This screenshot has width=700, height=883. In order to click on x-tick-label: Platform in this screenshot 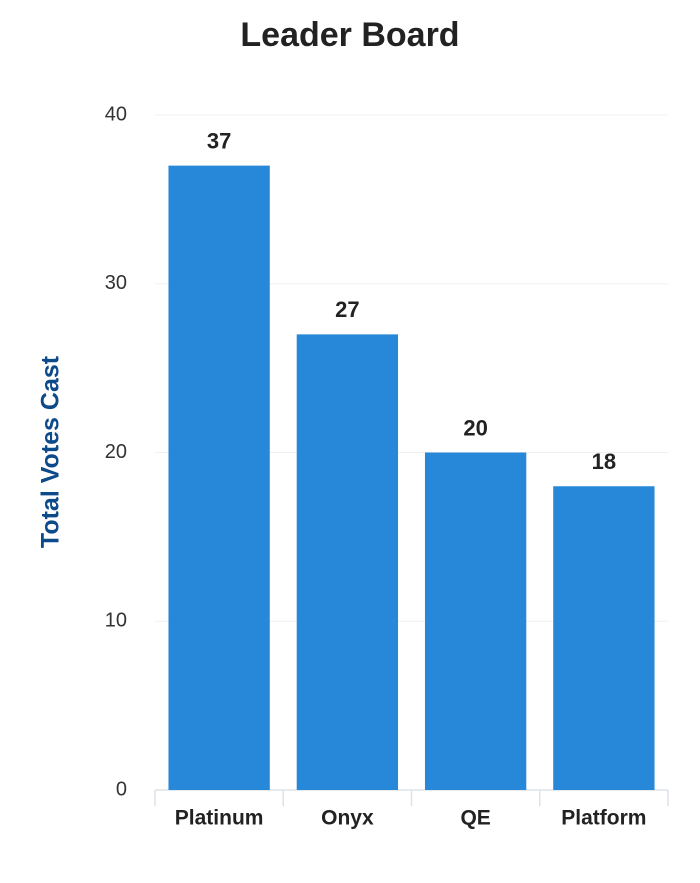, I will do `click(603, 818)`.